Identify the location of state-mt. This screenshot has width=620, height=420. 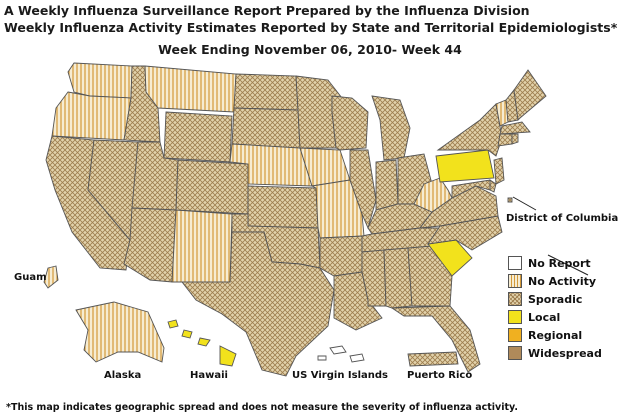
(190, 89).